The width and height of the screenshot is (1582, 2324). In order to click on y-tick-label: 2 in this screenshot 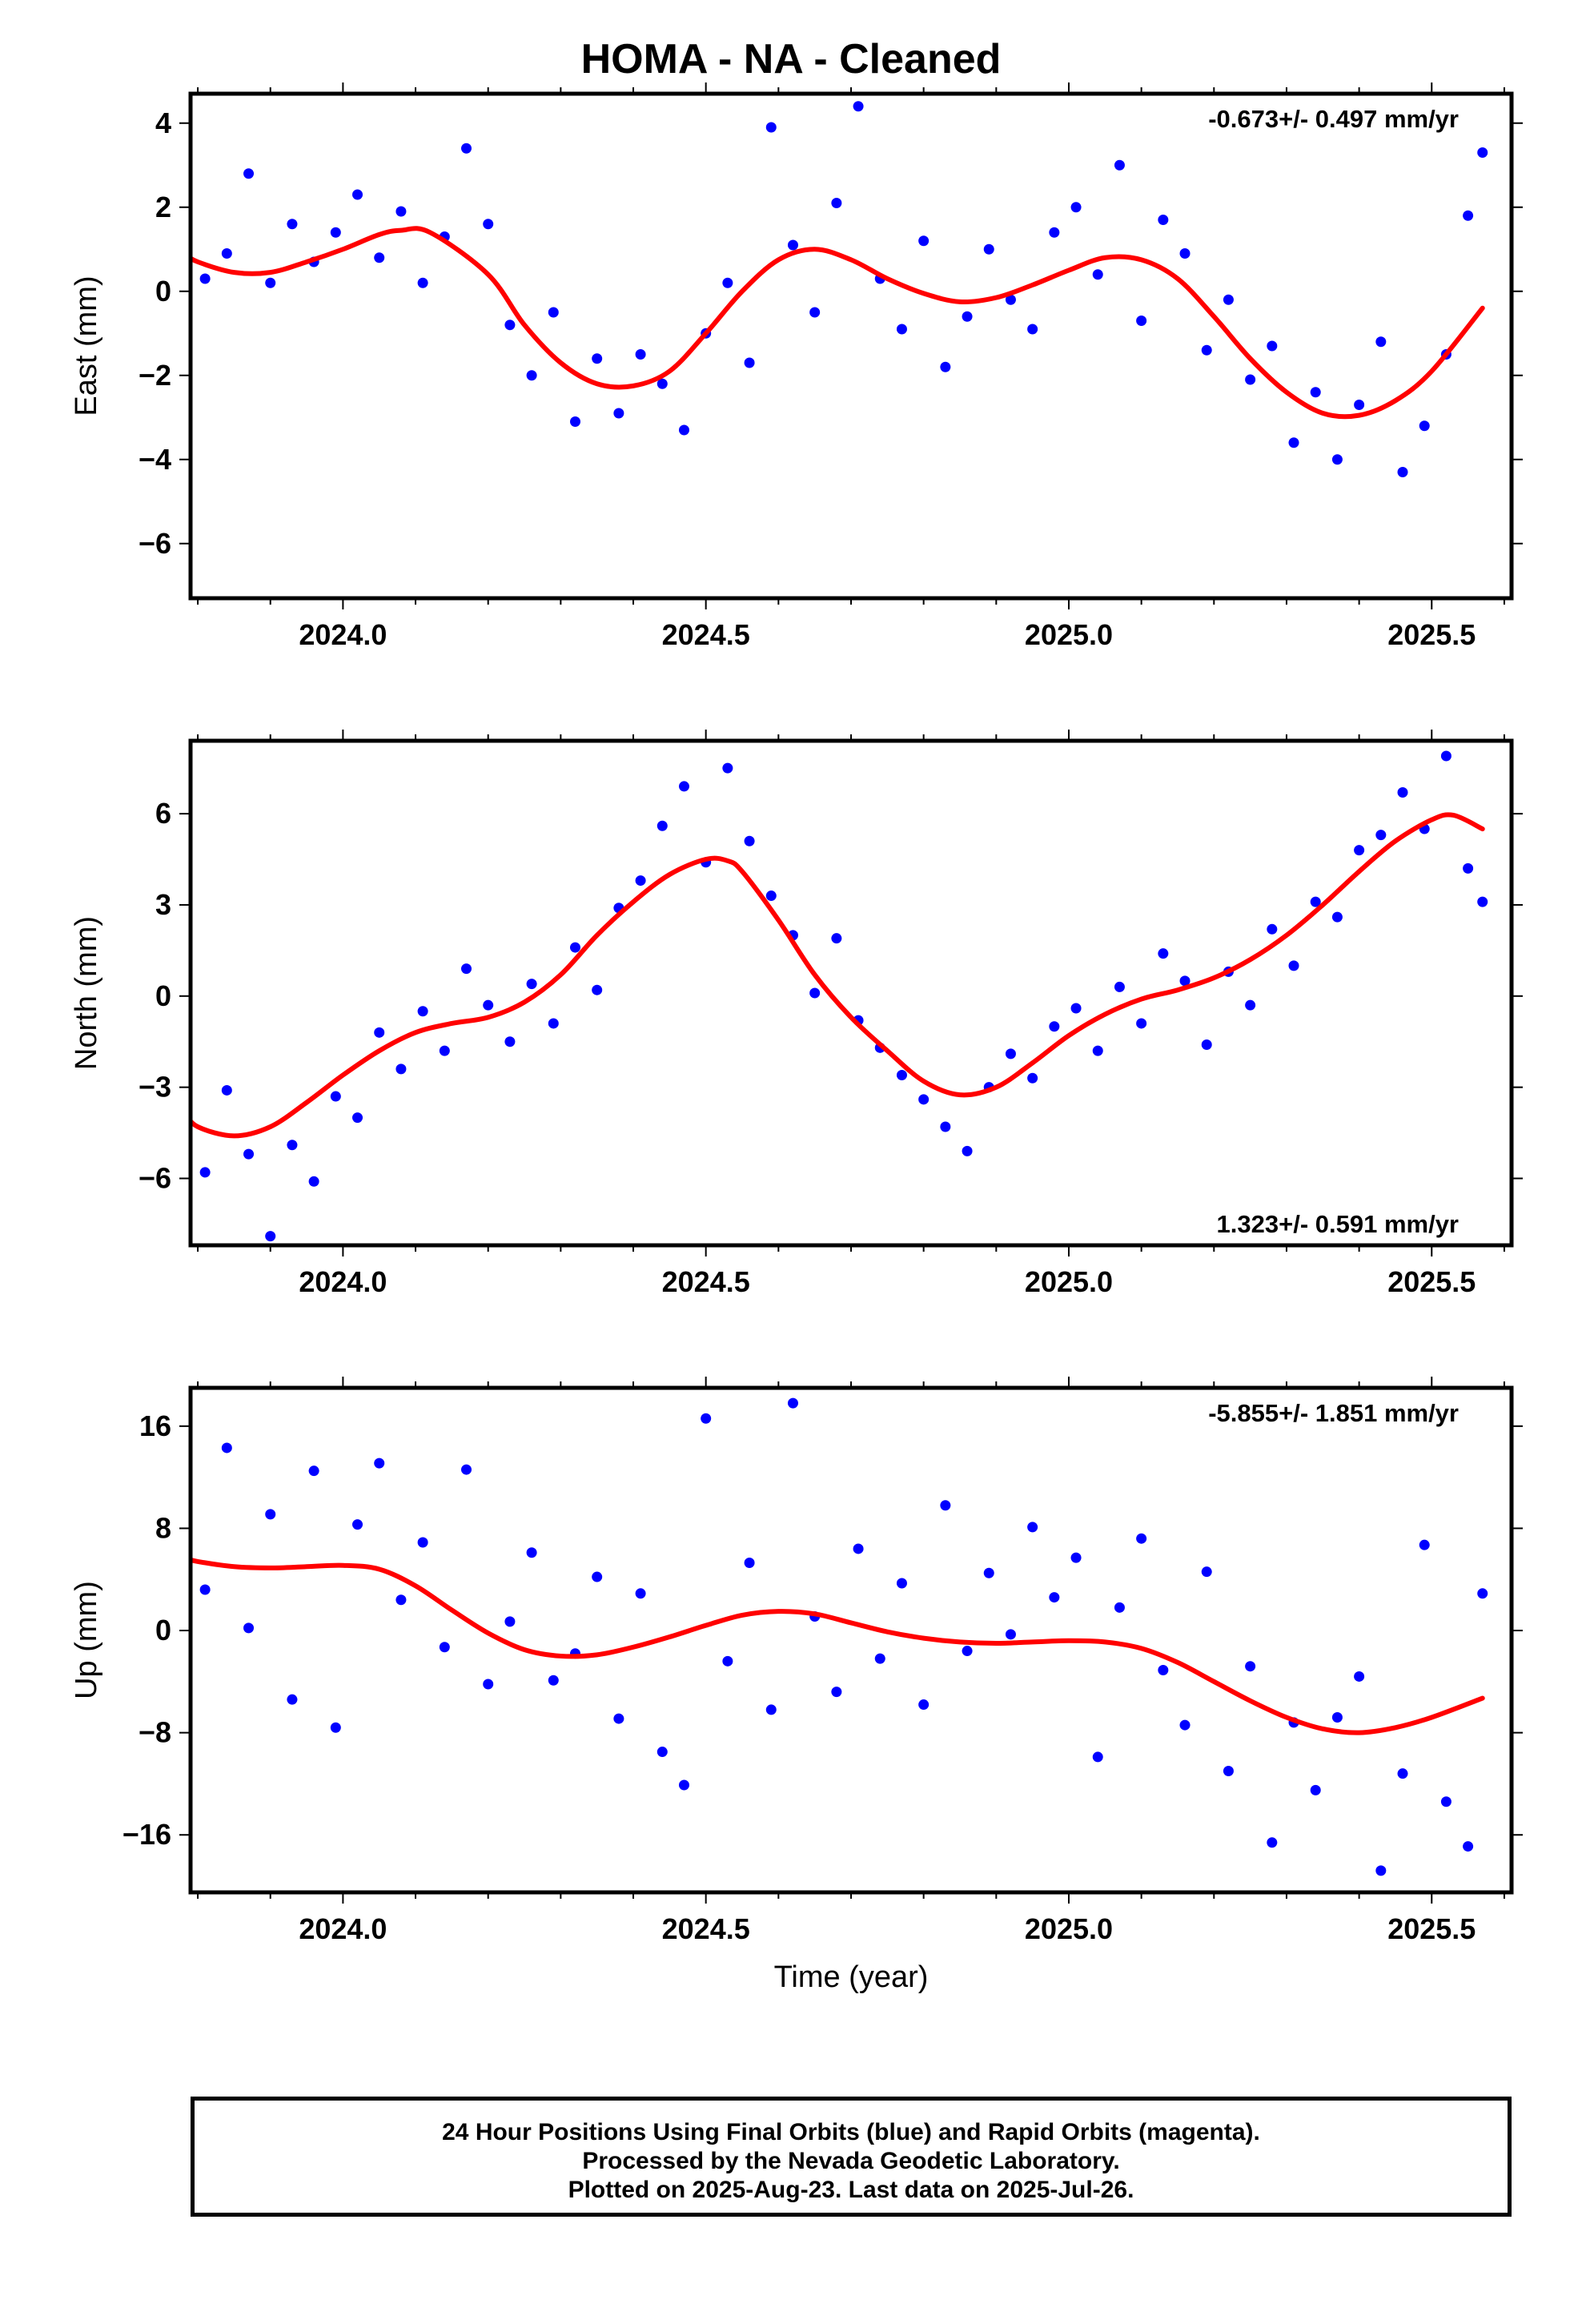, I will do `click(163, 207)`.